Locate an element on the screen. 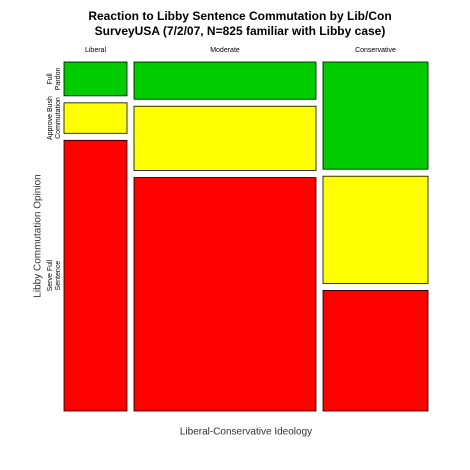 The width and height of the screenshot is (470, 470). column-label: Liberal is located at coordinates (95, 50).